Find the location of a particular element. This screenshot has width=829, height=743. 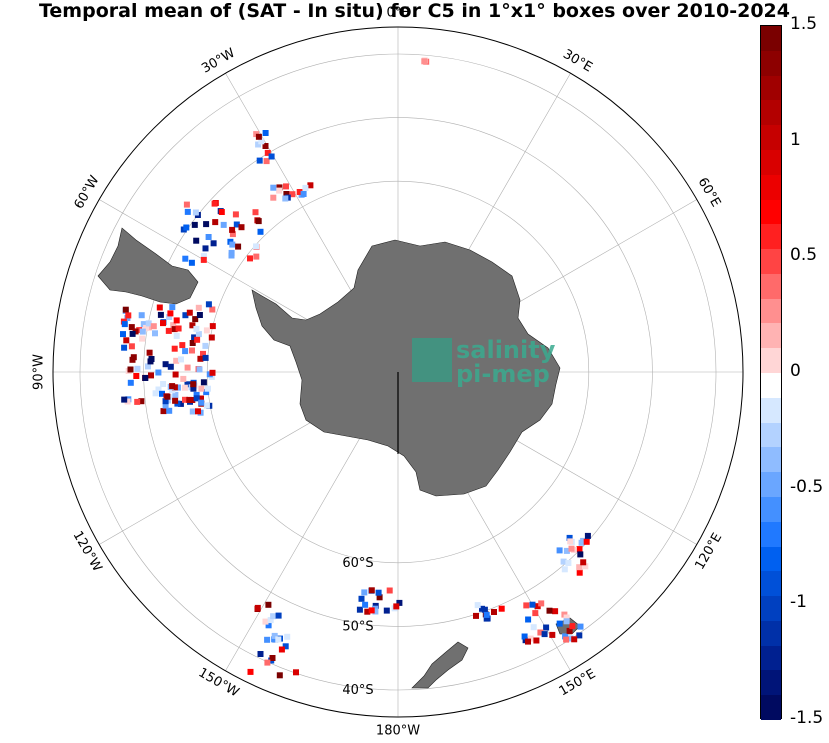

longitude-label: 60°E is located at coordinates (709, 192).